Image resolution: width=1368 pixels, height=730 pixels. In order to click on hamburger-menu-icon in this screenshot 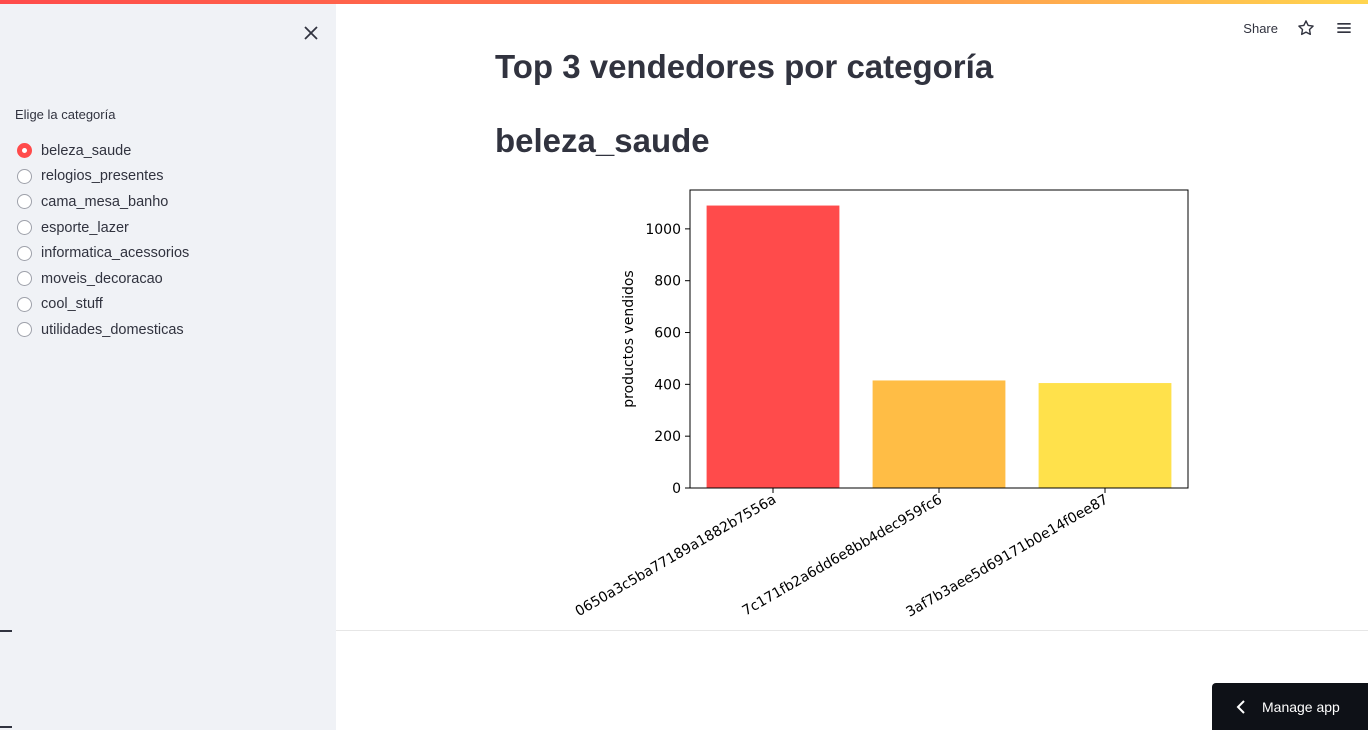, I will do `click(1344, 28)`.